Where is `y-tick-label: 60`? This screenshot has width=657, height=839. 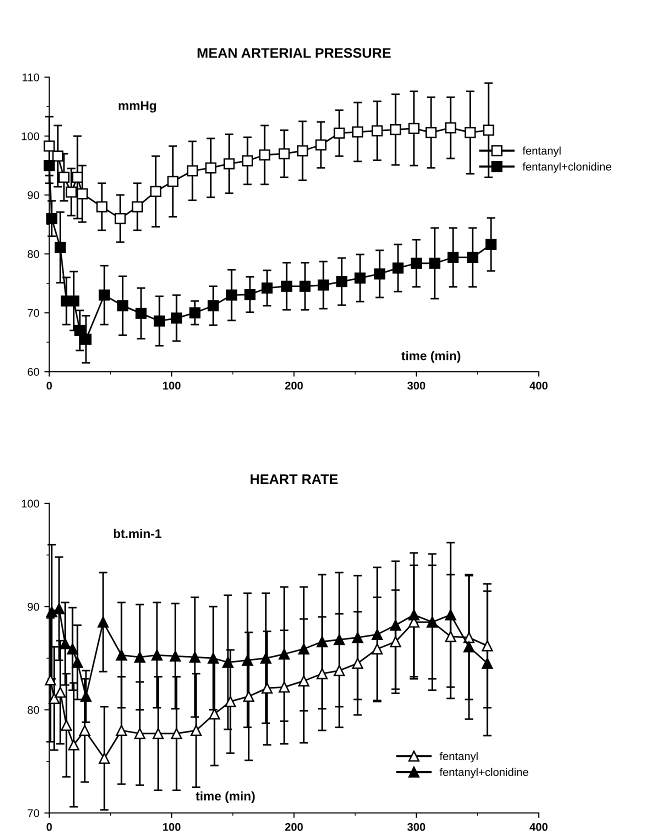
y-tick-label: 60 is located at coordinates (34, 372).